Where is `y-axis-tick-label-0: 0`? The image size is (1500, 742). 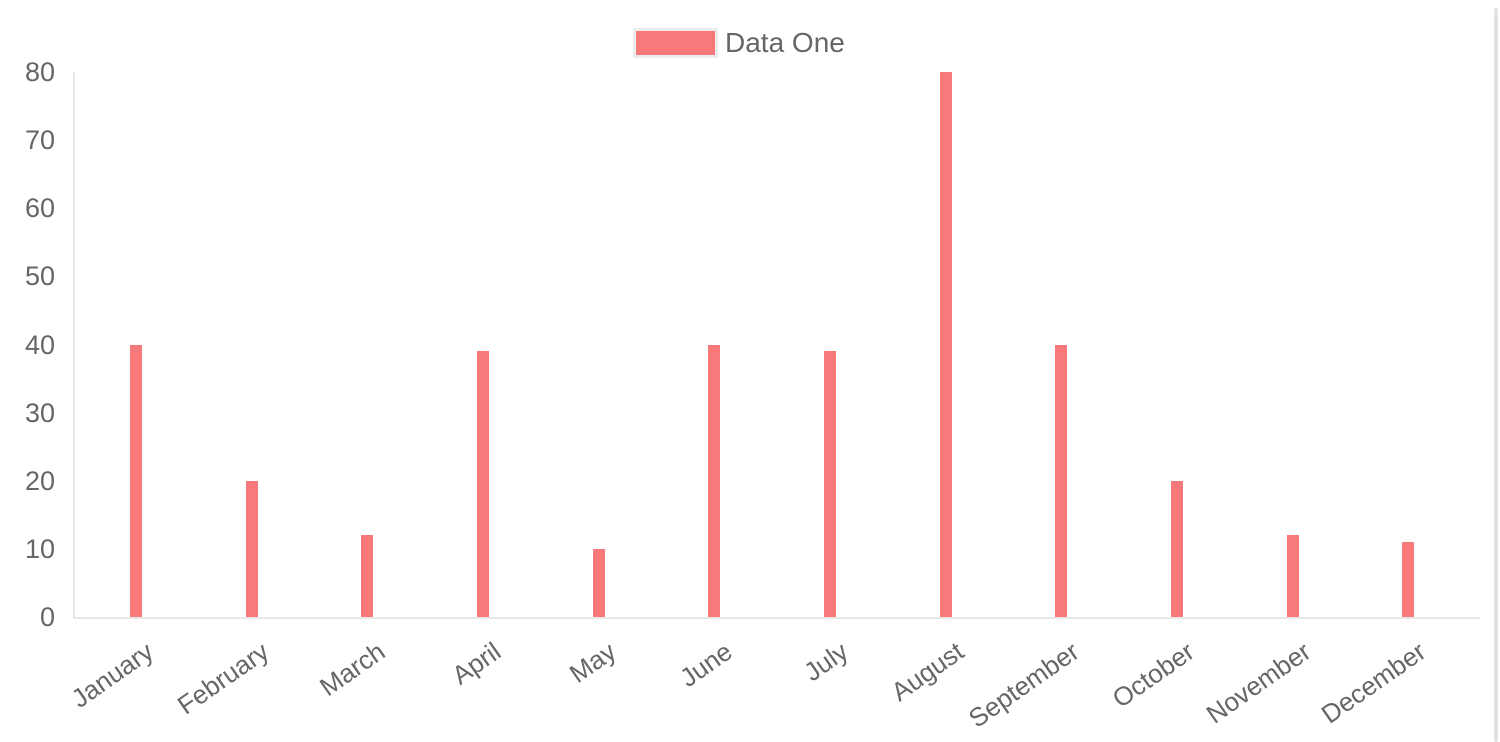
y-axis-tick-label-0: 0 is located at coordinates (47, 617).